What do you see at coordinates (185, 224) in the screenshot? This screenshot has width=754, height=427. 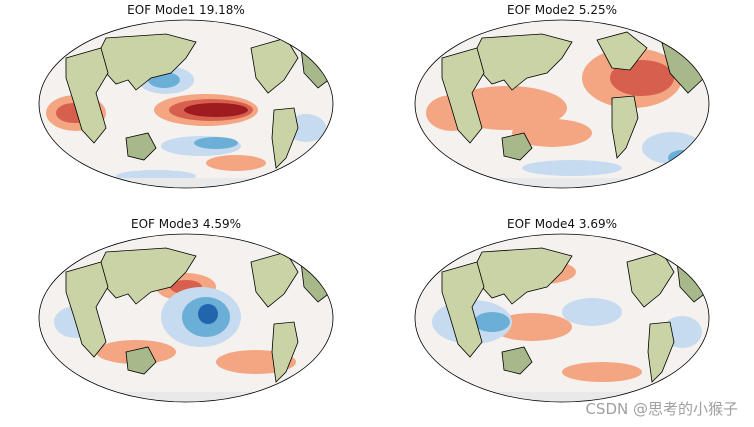 I see `panel-title: EOF Mode3 4.59%` at bounding box center [185, 224].